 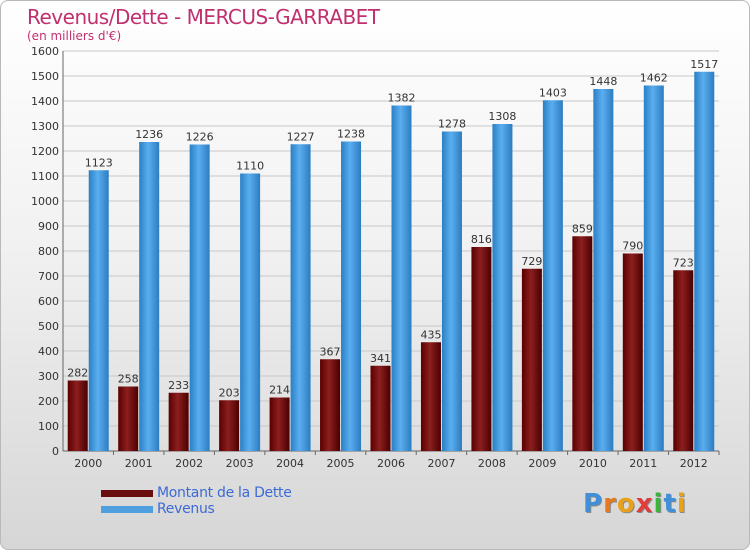 What do you see at coordinates (203, 17) in the screenshot?
I see `chart-title: Revenus/Dette - MERCUS-GARRABET` at bounding box center [203, 17].